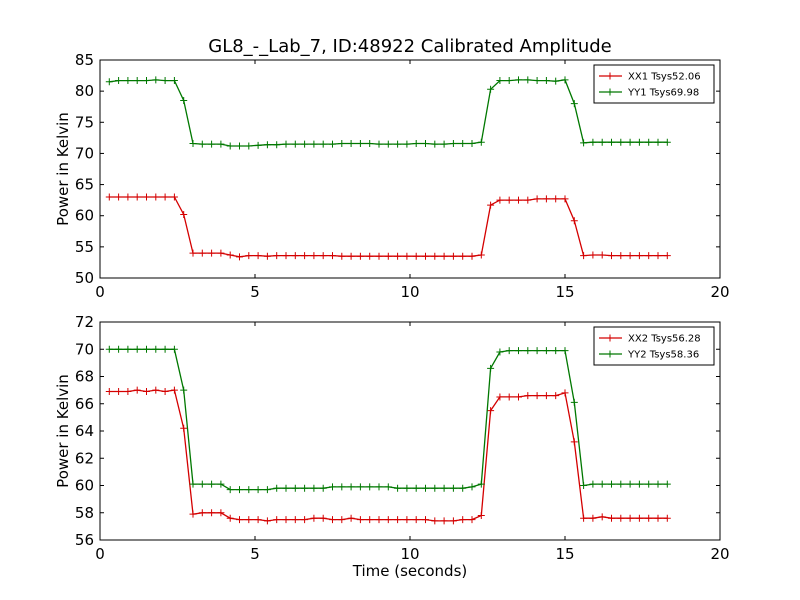  I want to click on x-tick-label: 15, so click(564, 554).